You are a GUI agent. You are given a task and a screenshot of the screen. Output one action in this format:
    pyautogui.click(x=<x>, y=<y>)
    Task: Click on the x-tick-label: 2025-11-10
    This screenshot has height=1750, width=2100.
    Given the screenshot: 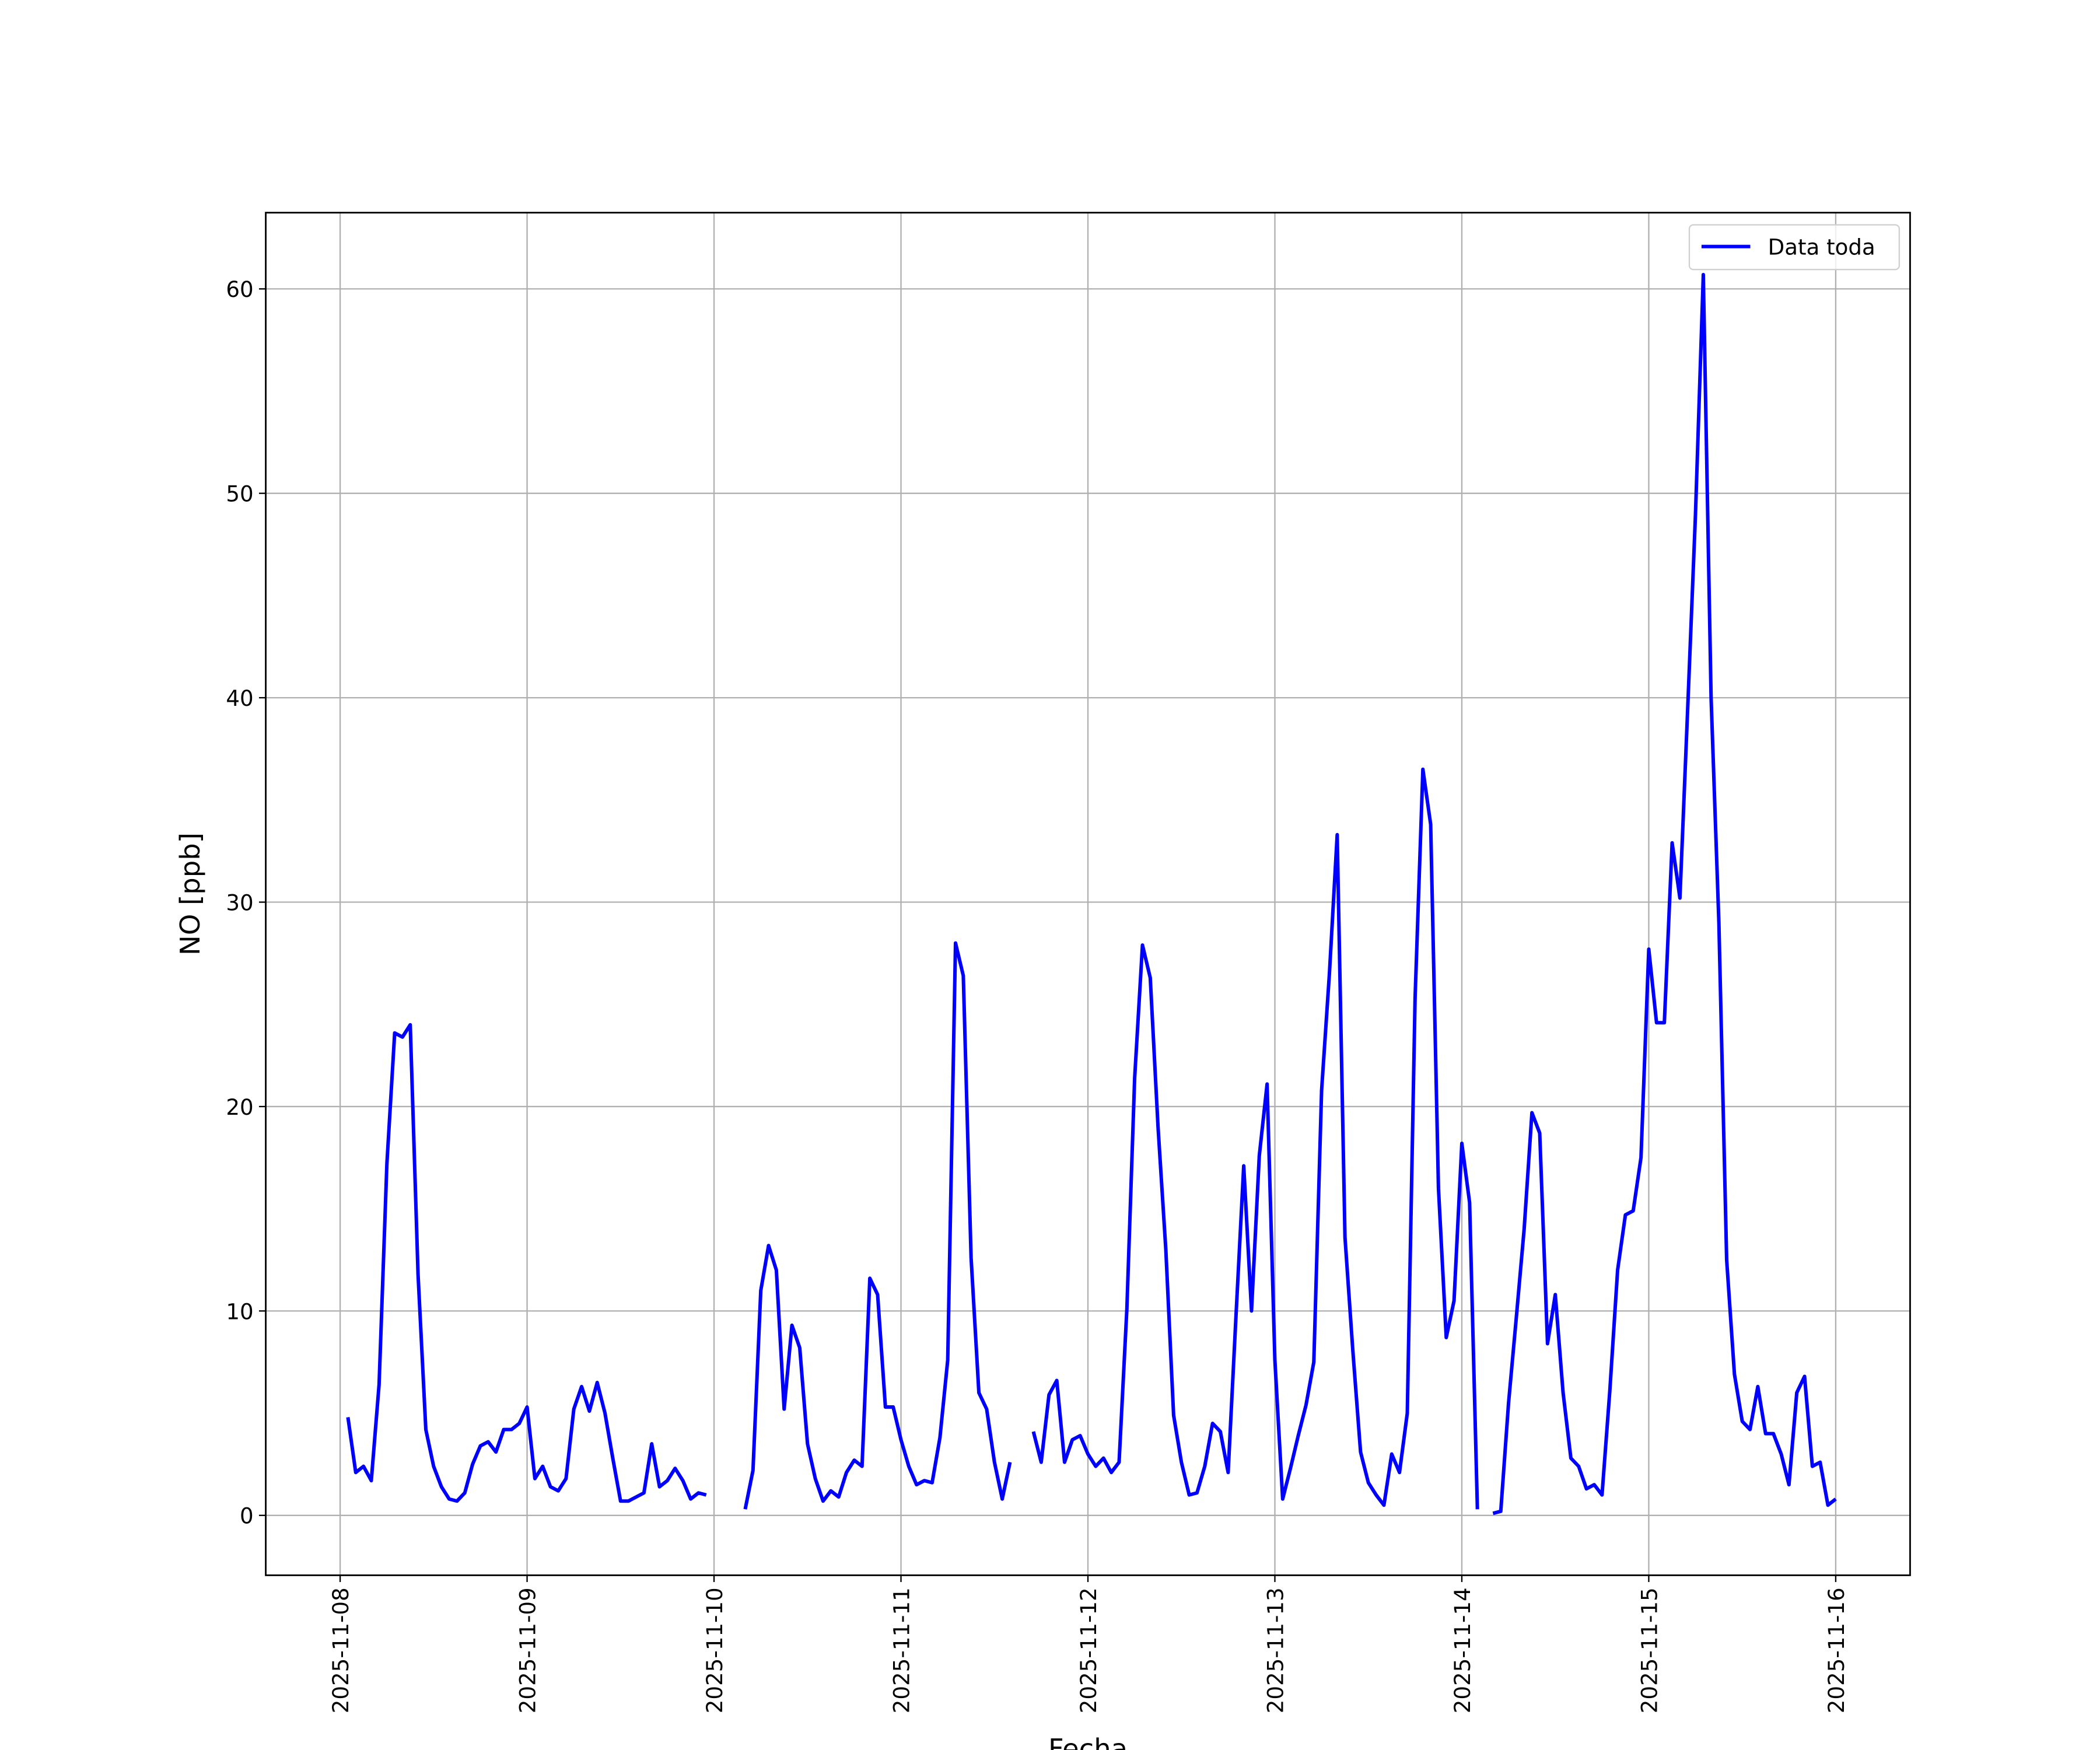 What is the action you would take?
    pyautogui.click(x=715, y=1650)
    